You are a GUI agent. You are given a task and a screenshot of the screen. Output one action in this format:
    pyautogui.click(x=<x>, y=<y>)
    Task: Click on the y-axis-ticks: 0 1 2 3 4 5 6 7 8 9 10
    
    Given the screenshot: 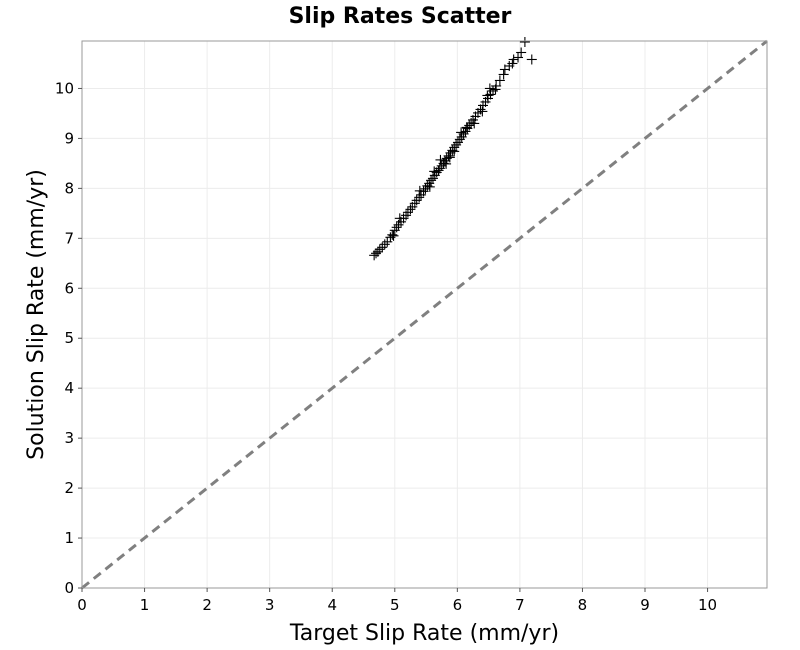 What is the action you would take?
    pyautogui.click(x=68, y=338)
    